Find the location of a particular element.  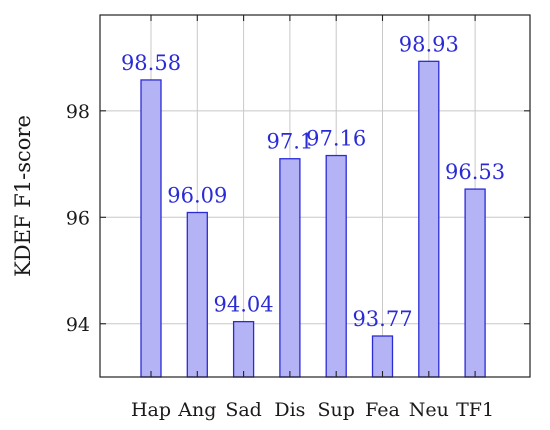

bar-sad is located at coordinates (243, 349).